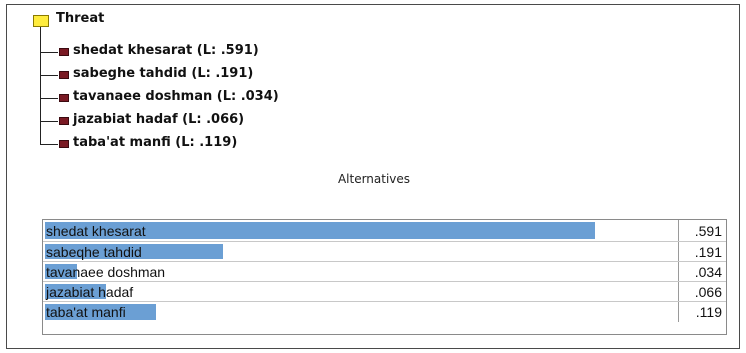  Describe the element at coordinates (708, 312) in the screenshot. I see `alternative-value: .119` at that location.